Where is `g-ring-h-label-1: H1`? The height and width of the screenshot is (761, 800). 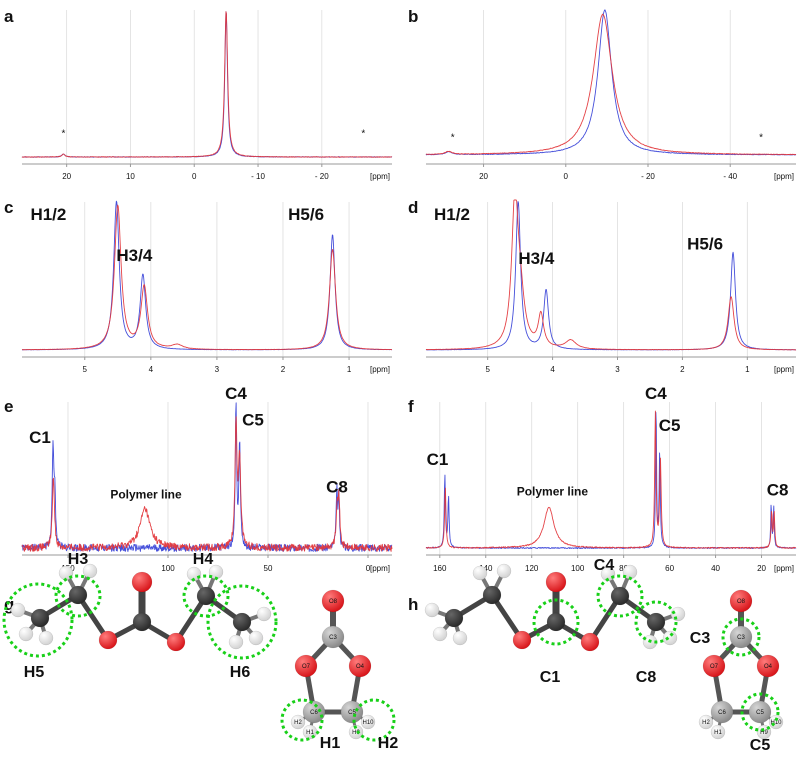 g-ring-h-label-1: H1 is located at coordinates (310, 733).